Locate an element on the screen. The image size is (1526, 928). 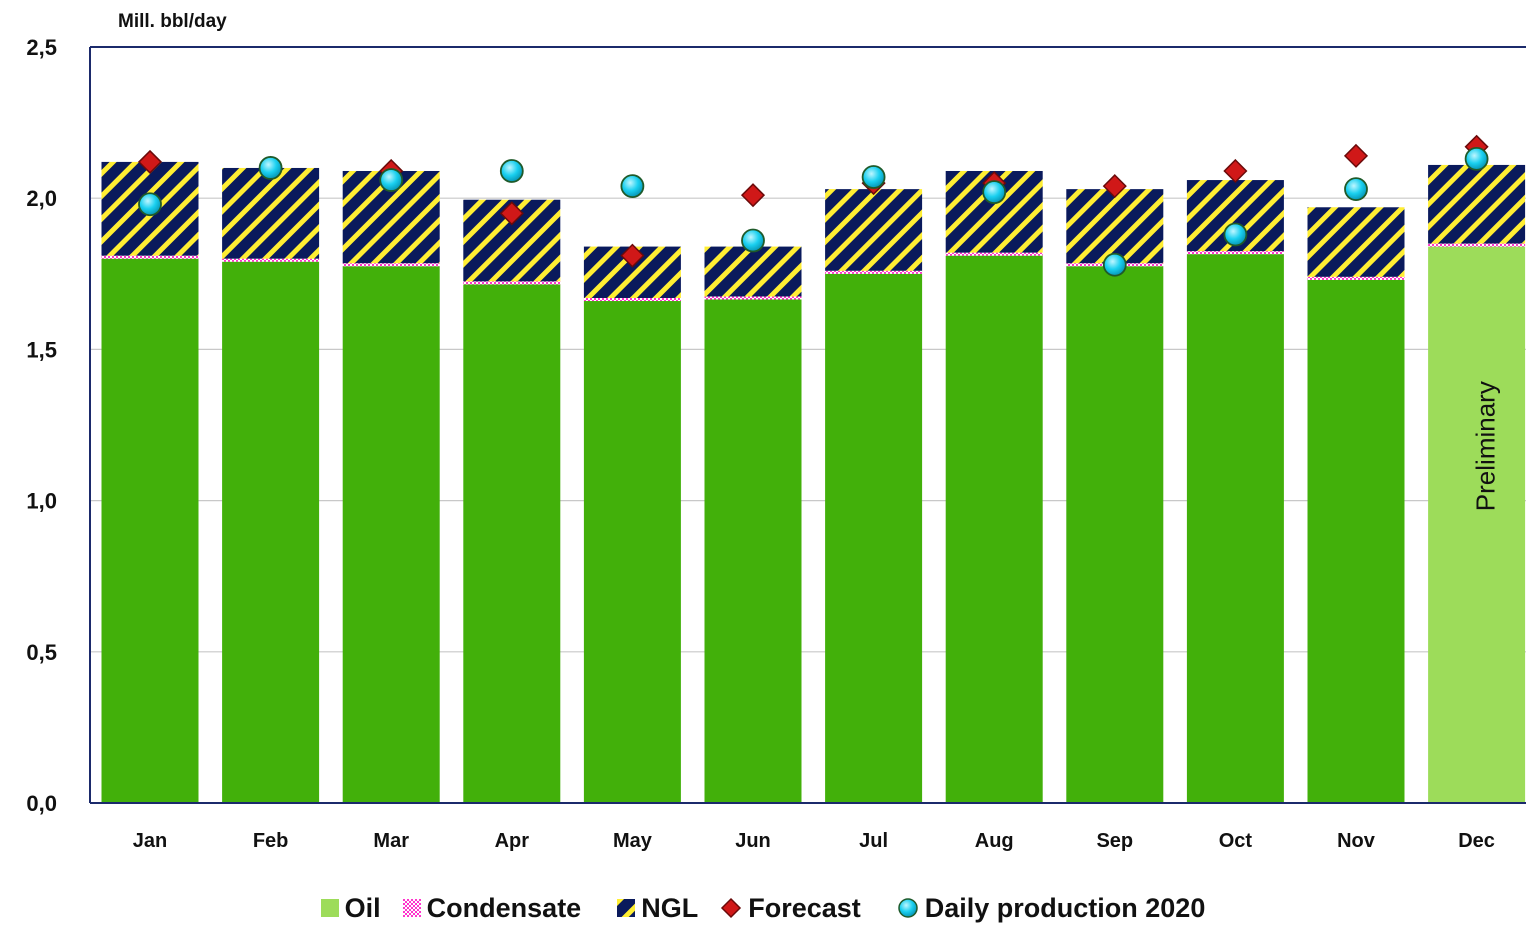
y-tick-label: 2,5 is located at coordinates (41, 47).